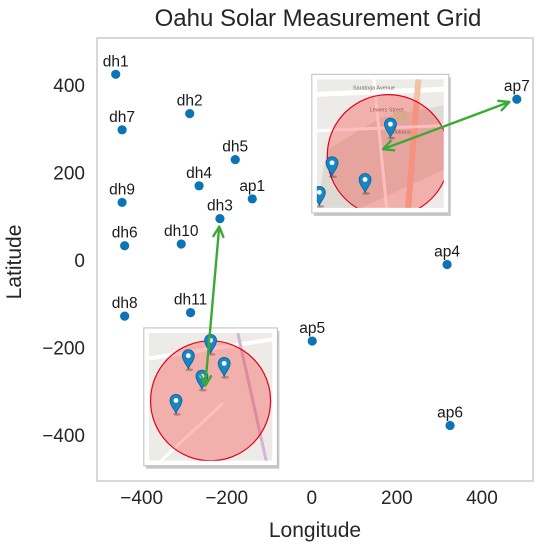 The width and height of the screenshot is (550, 547). Describe the element at coordinates (220, 219) in the screenshot. I see `data-point-dh3` at that location.